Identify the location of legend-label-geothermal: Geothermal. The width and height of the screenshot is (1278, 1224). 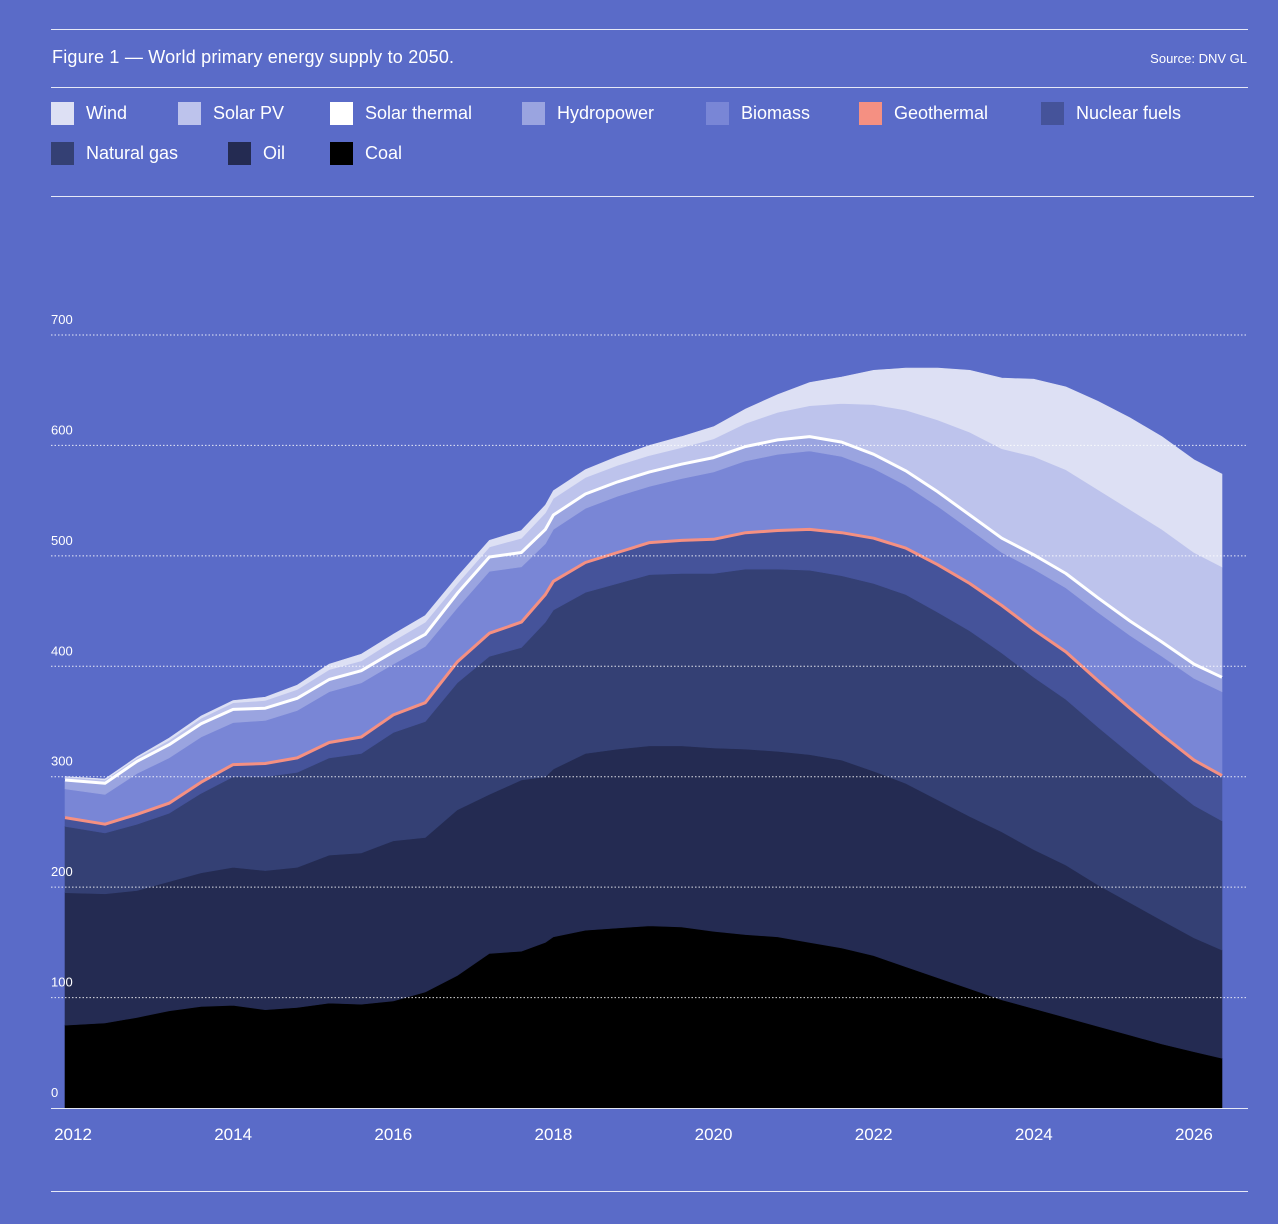
(941, 113).